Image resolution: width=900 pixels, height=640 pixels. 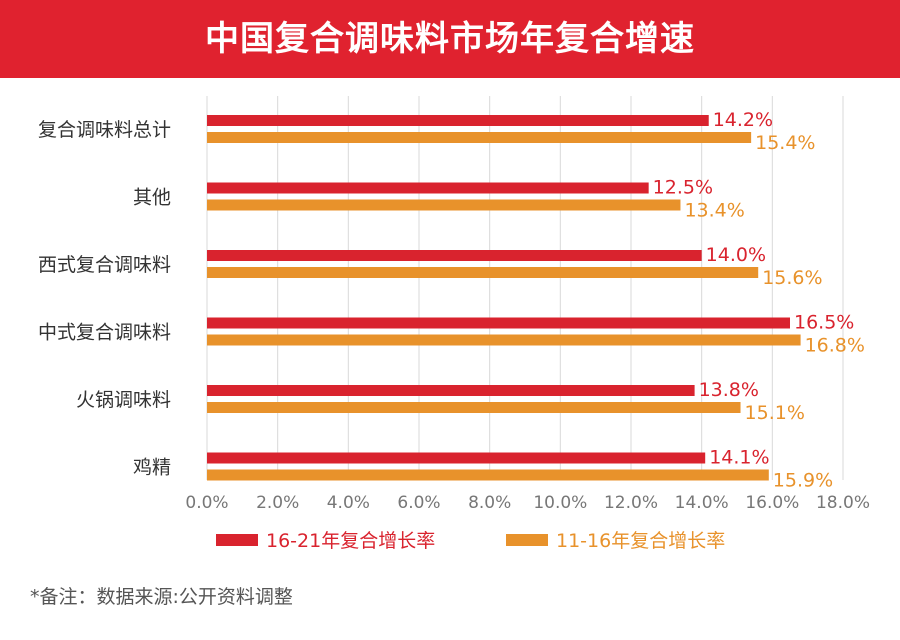 I want to click on legend-label: 16-21年复合增长率, so click(x=350, y=541).